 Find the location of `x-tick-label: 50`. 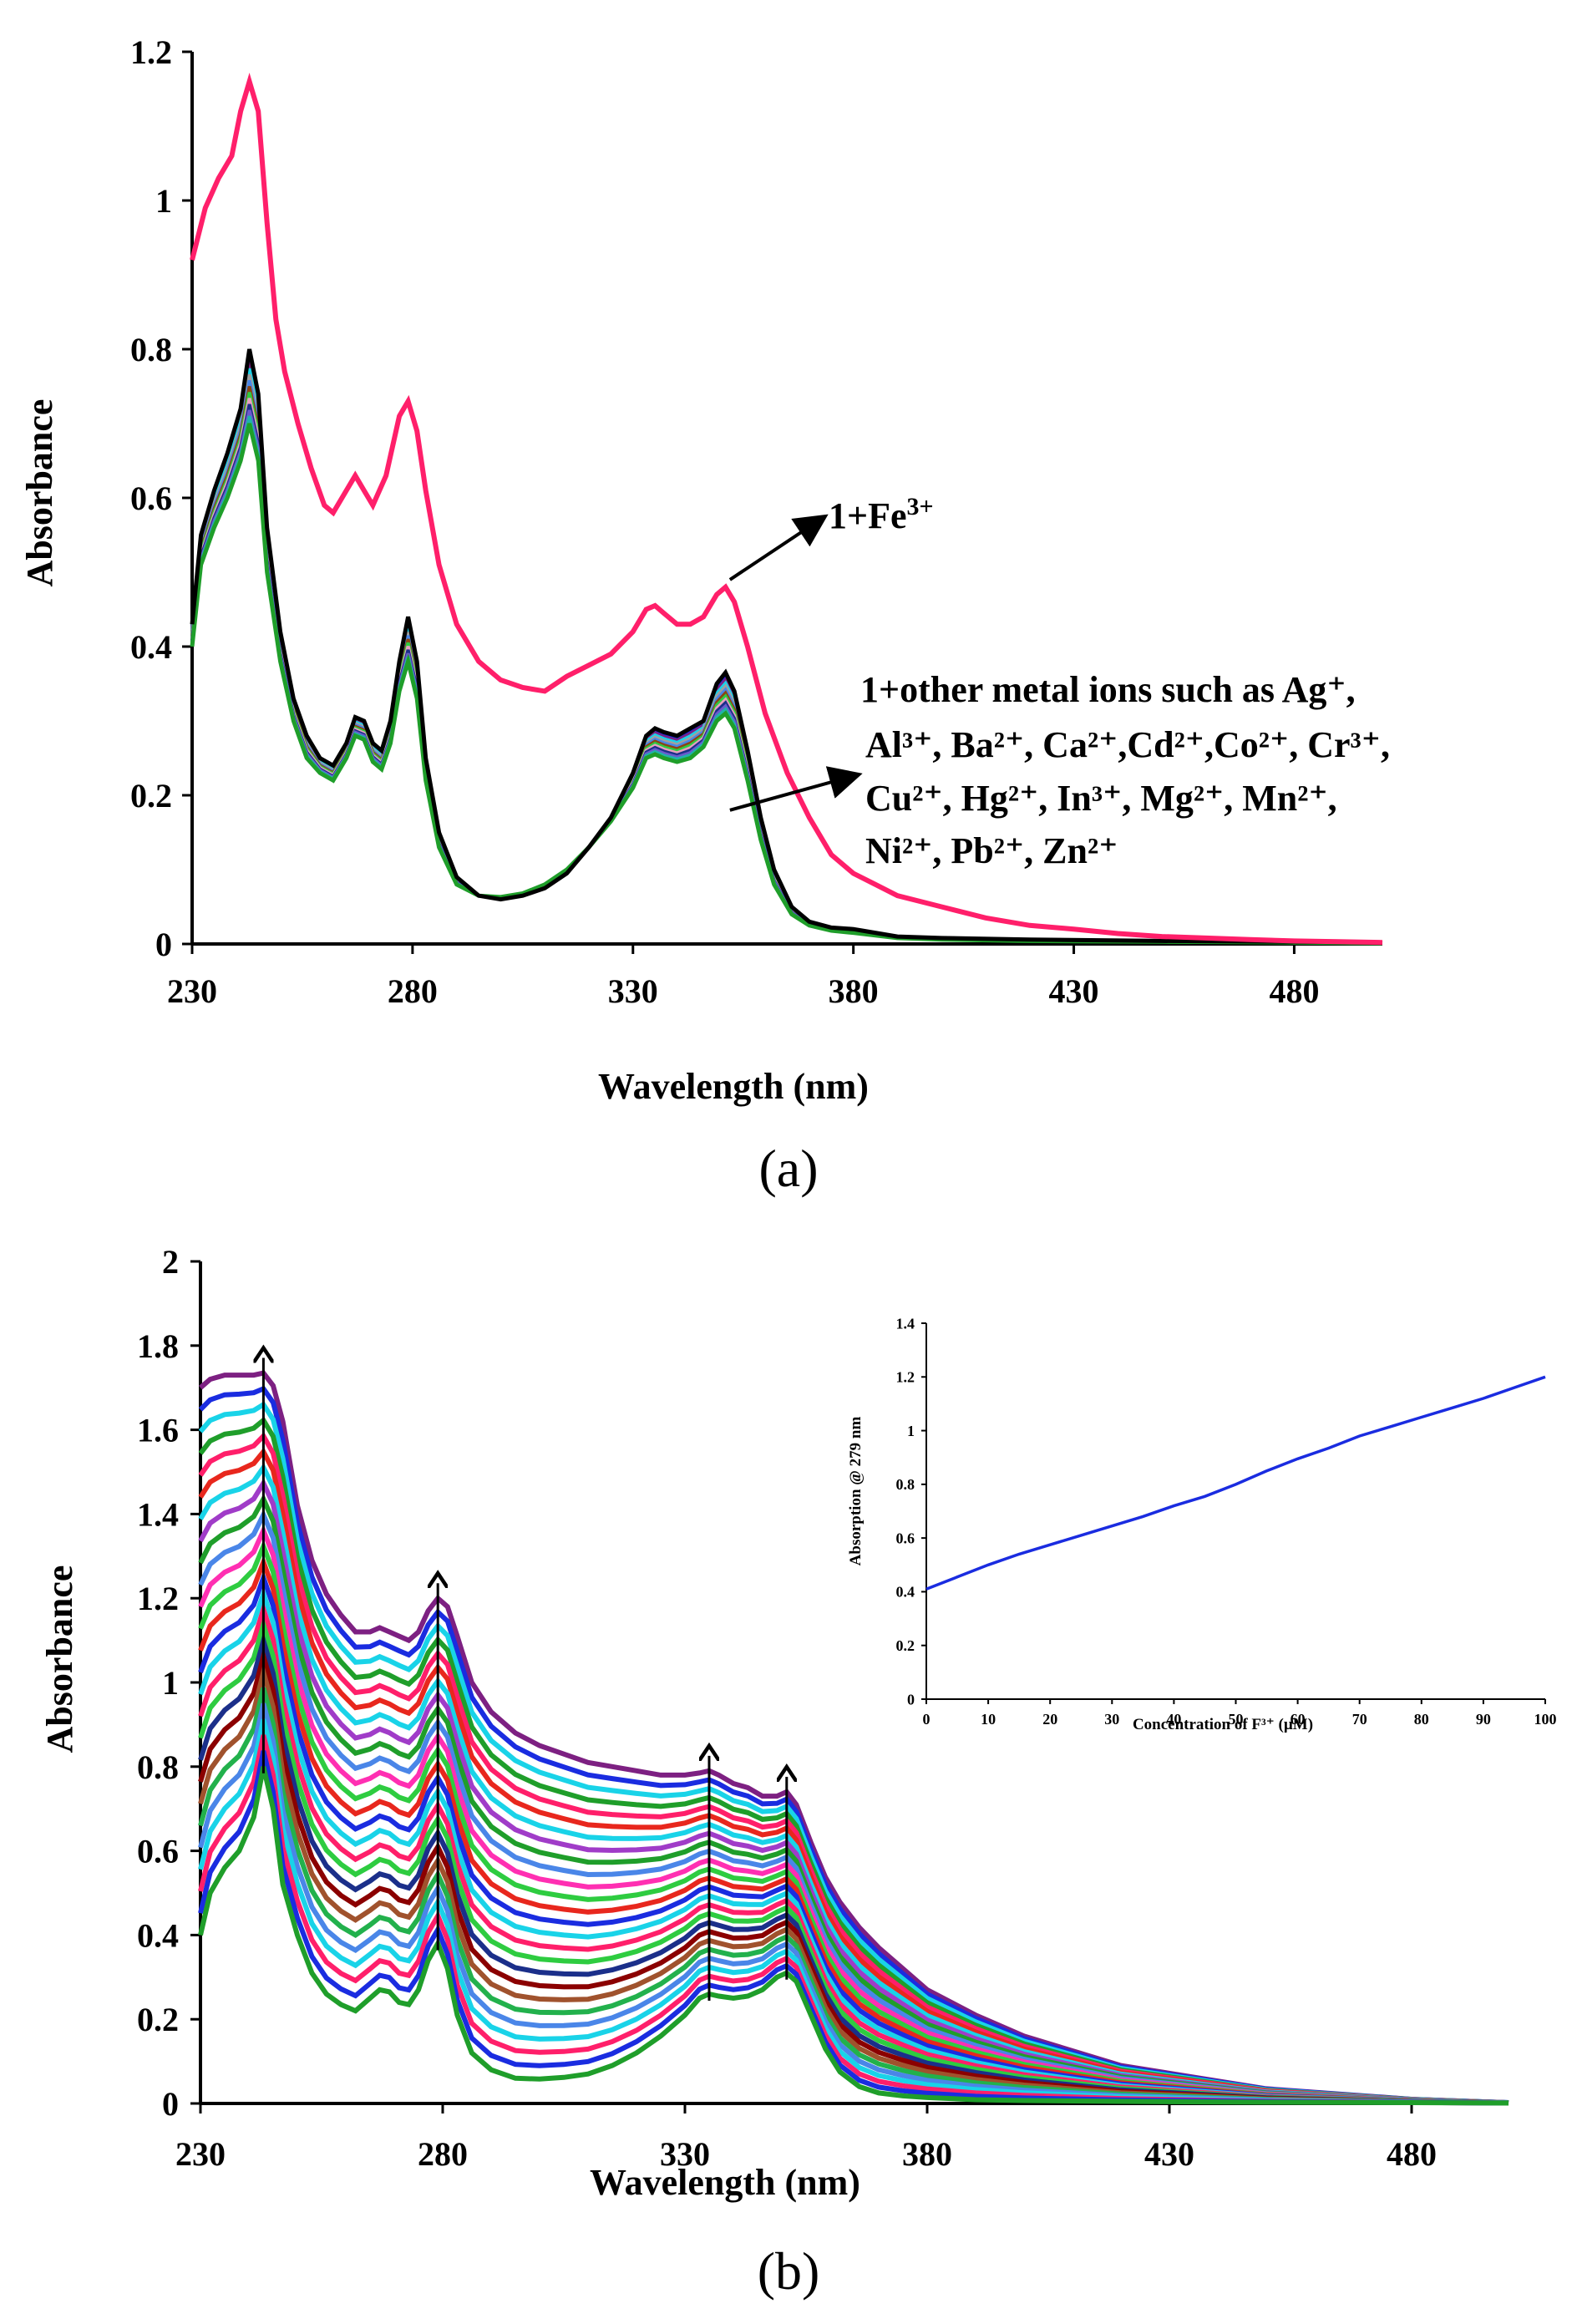

x-tick-label: 50 is located at coordinates (1236, 1719).